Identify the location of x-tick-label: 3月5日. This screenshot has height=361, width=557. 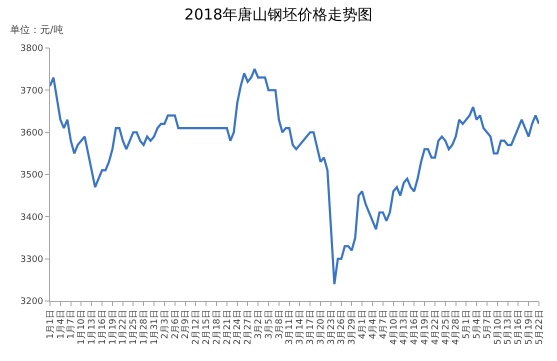
(269, 325).